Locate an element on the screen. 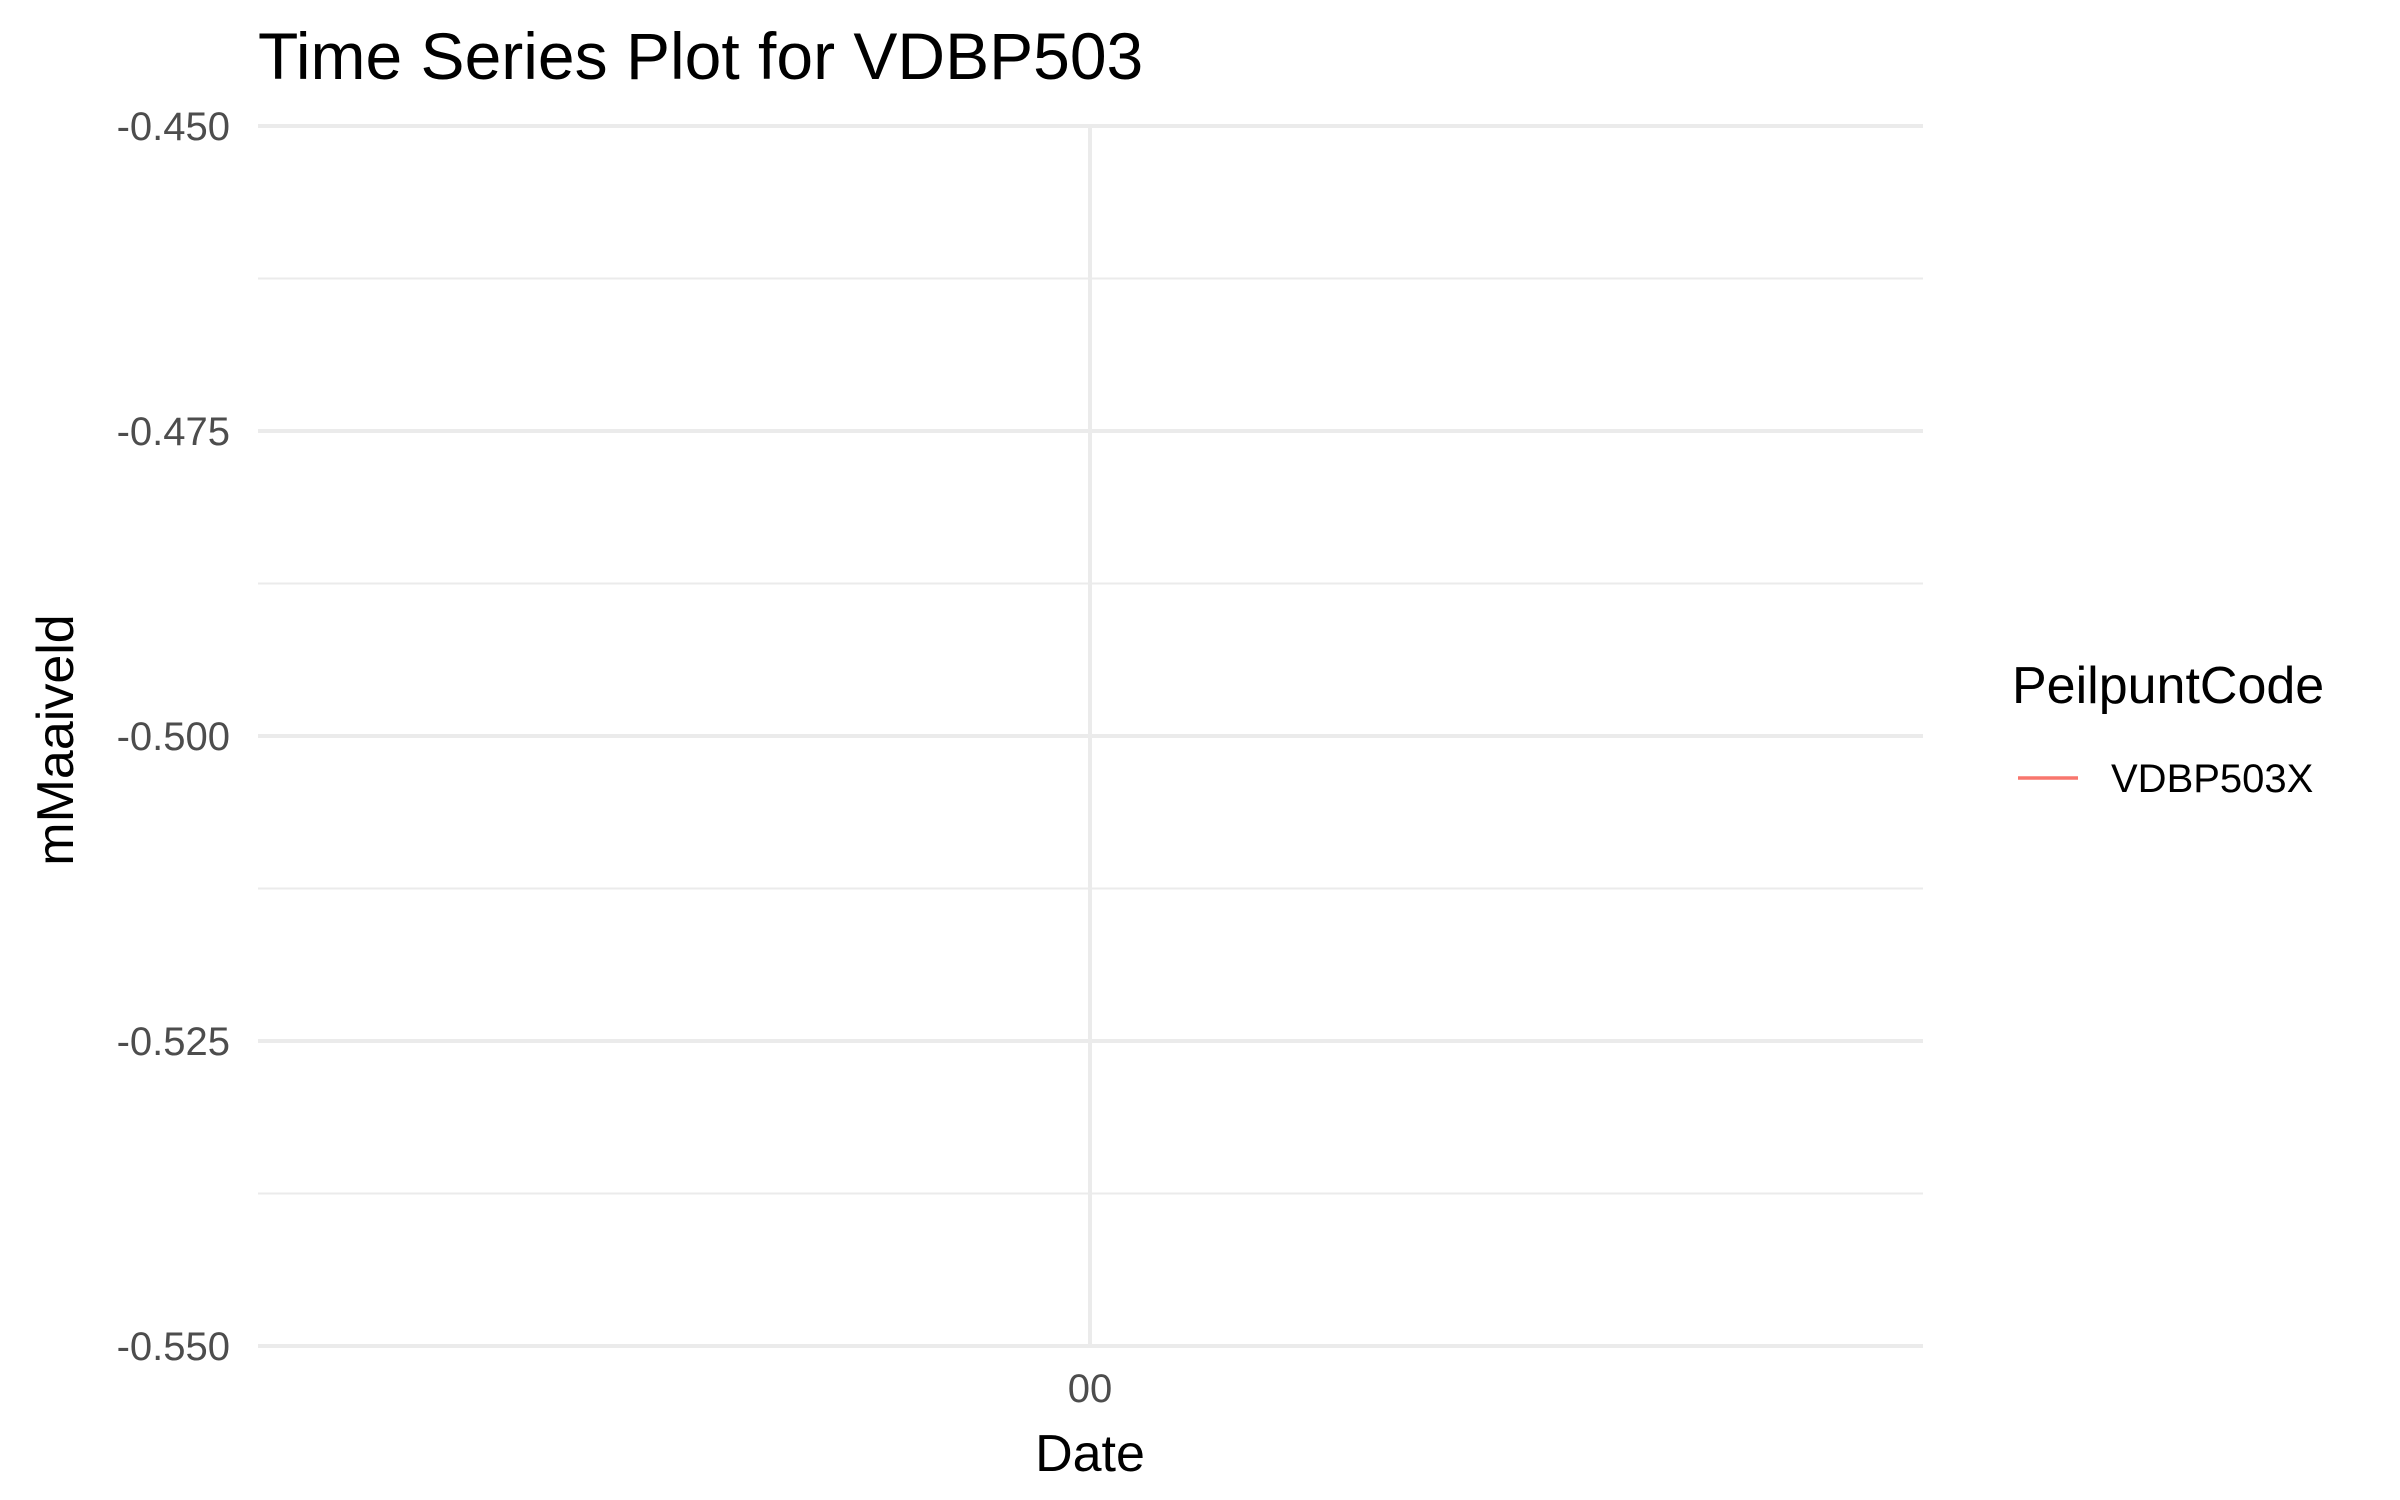  chart-title: Time Series Plot for VDBP503 is located at coordinates (700, 56).